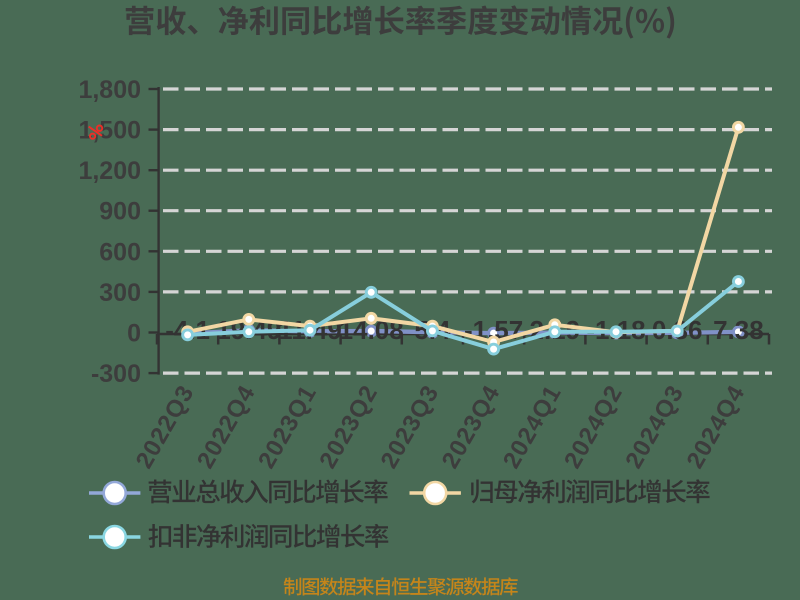 The width and height of the screenshot is (800, 600). What do you see at coordinates (716, 427) in the screenshot?
I see `svg-text: 2024Q4` at bounding box center [716, 427].